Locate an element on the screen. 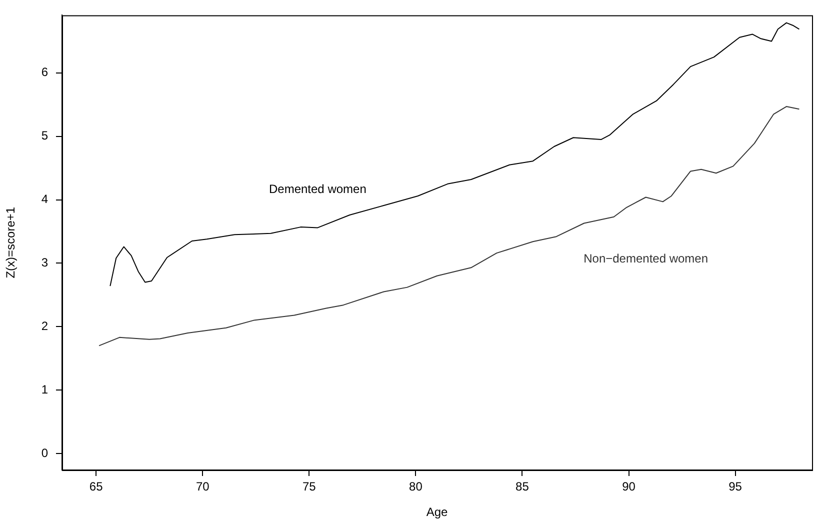 This screenshot has width=826, height=524. y-tick-label: 6 is located at coordinates (44, 72).